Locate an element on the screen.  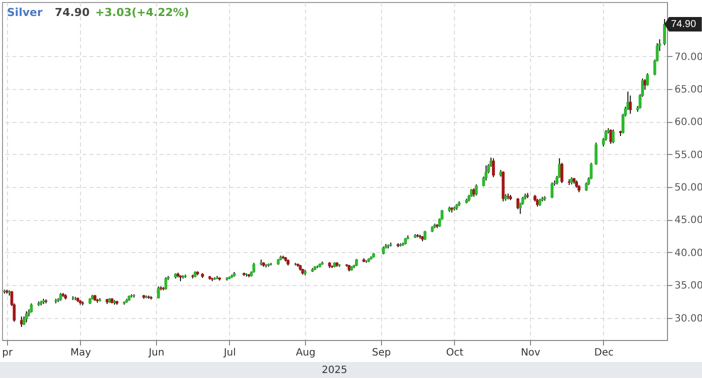
x-tick-label: Aug is located at coordinates (306, 353).